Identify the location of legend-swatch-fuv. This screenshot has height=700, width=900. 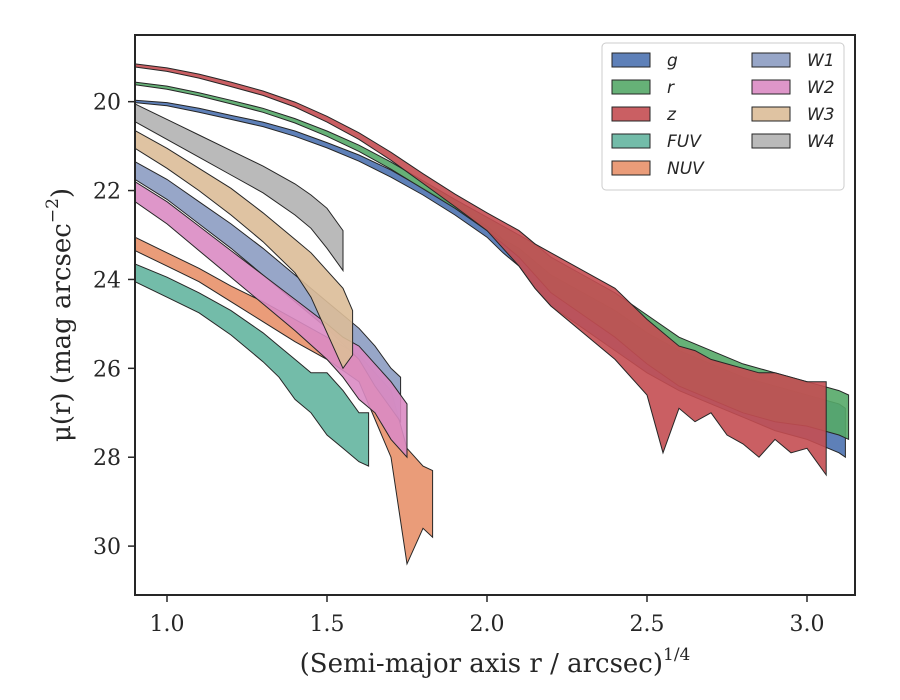
(631, 141).